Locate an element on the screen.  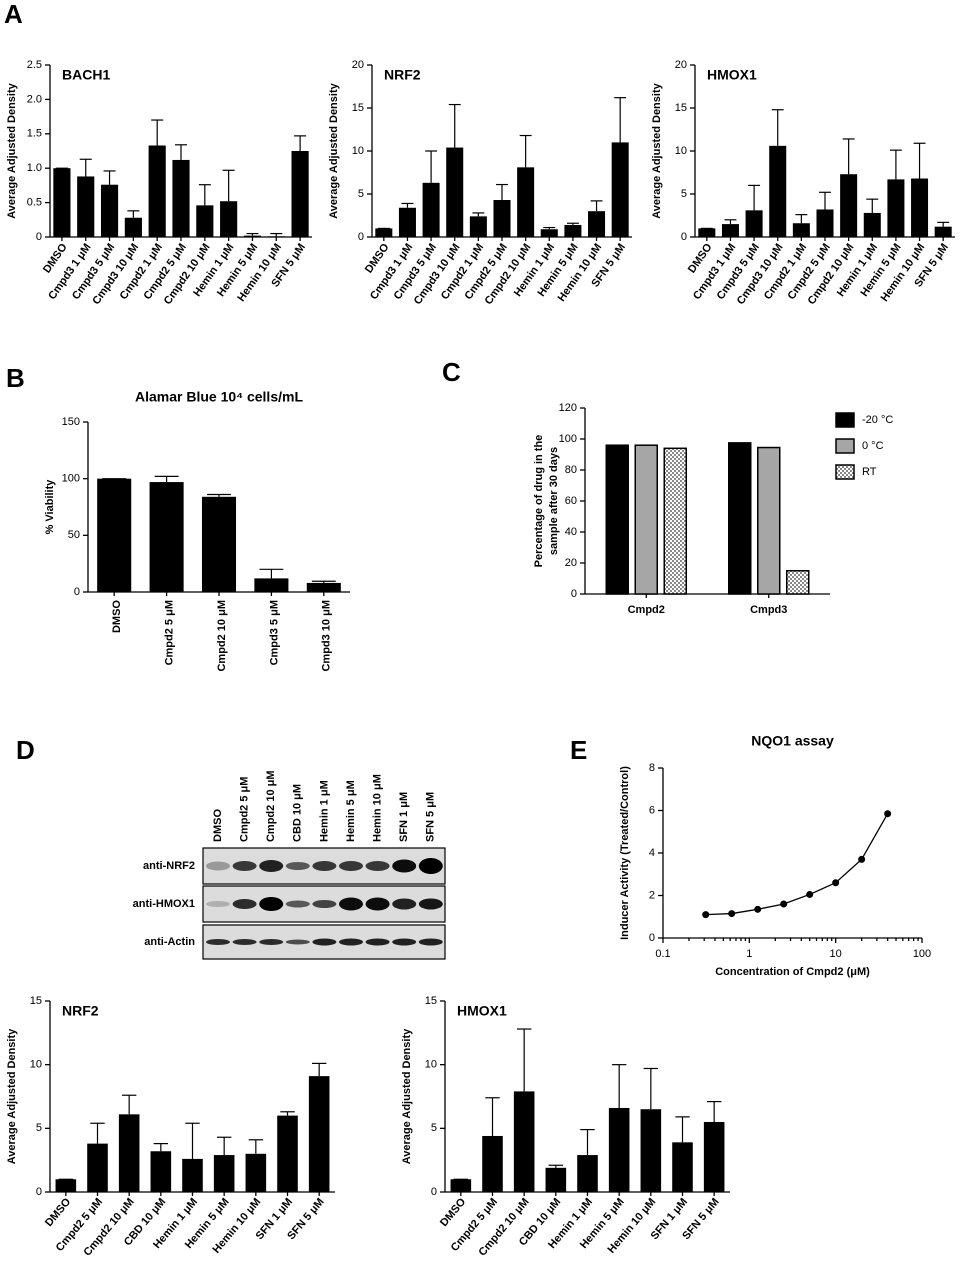
lane-label: Cmpd2 10 μM is located at coordinates (271, 806).